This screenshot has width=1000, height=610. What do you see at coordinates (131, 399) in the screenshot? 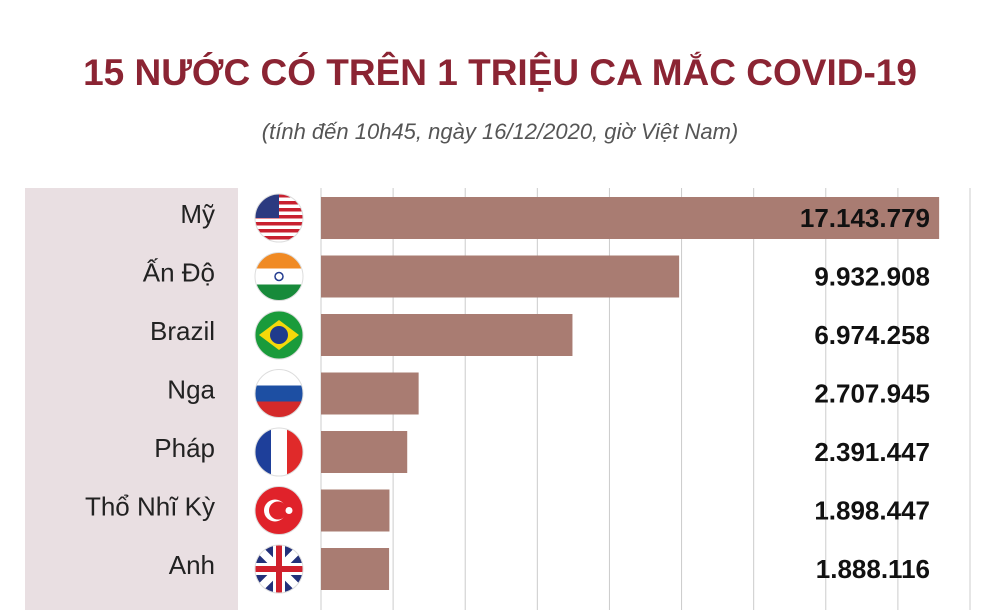
I see `label-panel` at bounding box center [131, 399].